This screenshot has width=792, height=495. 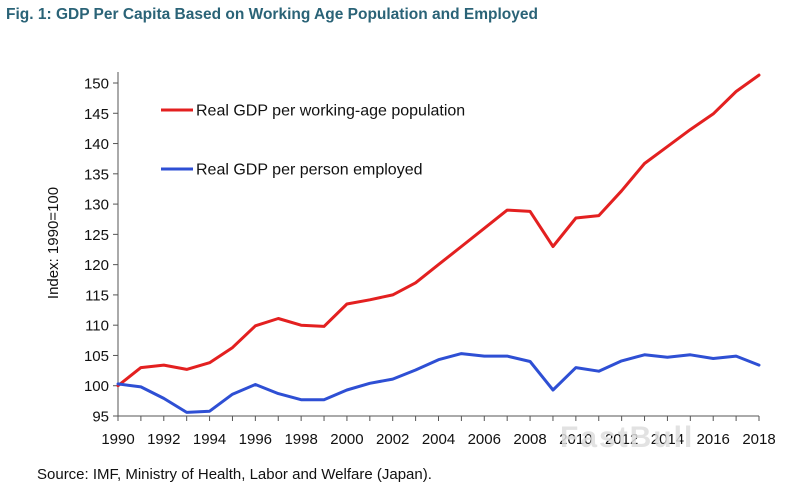 I want to click on legend-label-1: Real GDP per working-age population, so click(x=330, y=111).